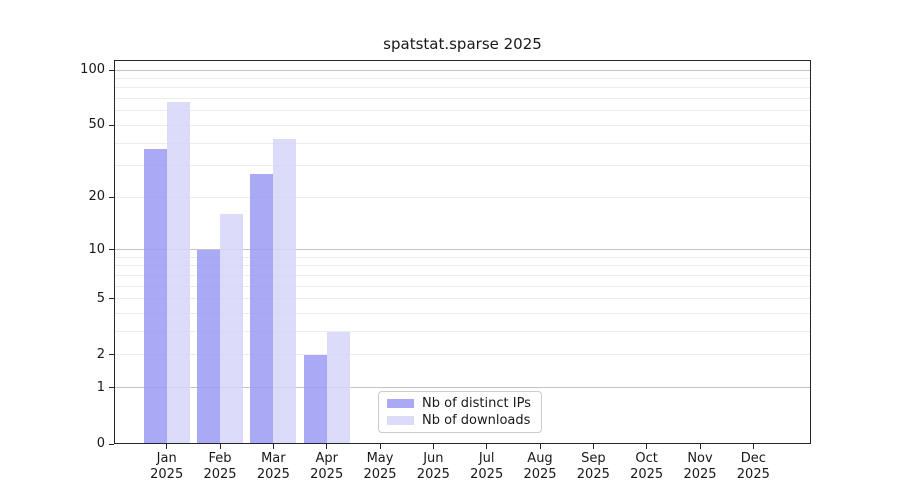  Describe the element at coordinates (100, 354) in the screenshot. I see `y-tick-label-2: 2` at that location.